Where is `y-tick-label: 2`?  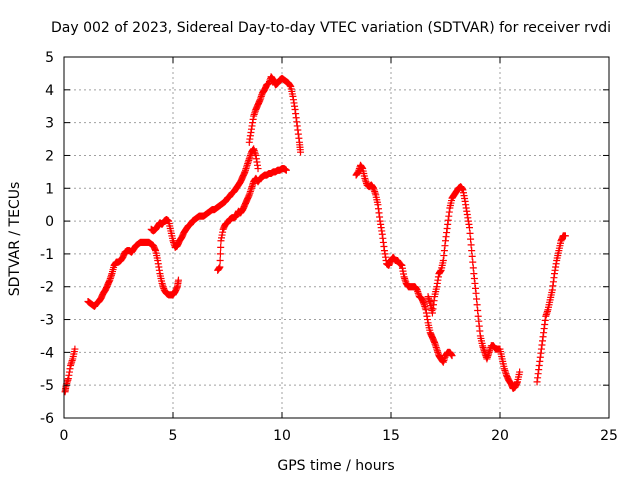 y-tick-label: 2 is located at coordinates (49, 156).